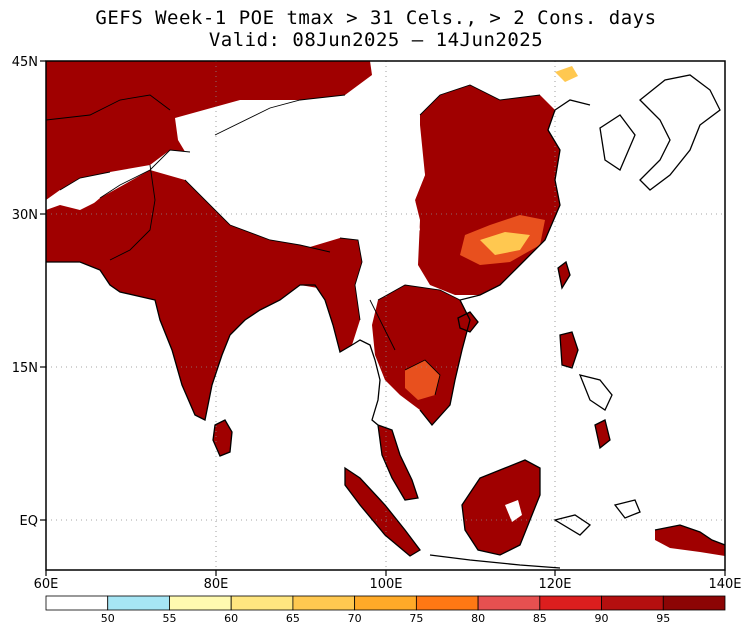 This screenshot has height=633, width=752. Describe the element at coordinates (43, 290) in the screenshot. I see `lat-ticks` at that location.